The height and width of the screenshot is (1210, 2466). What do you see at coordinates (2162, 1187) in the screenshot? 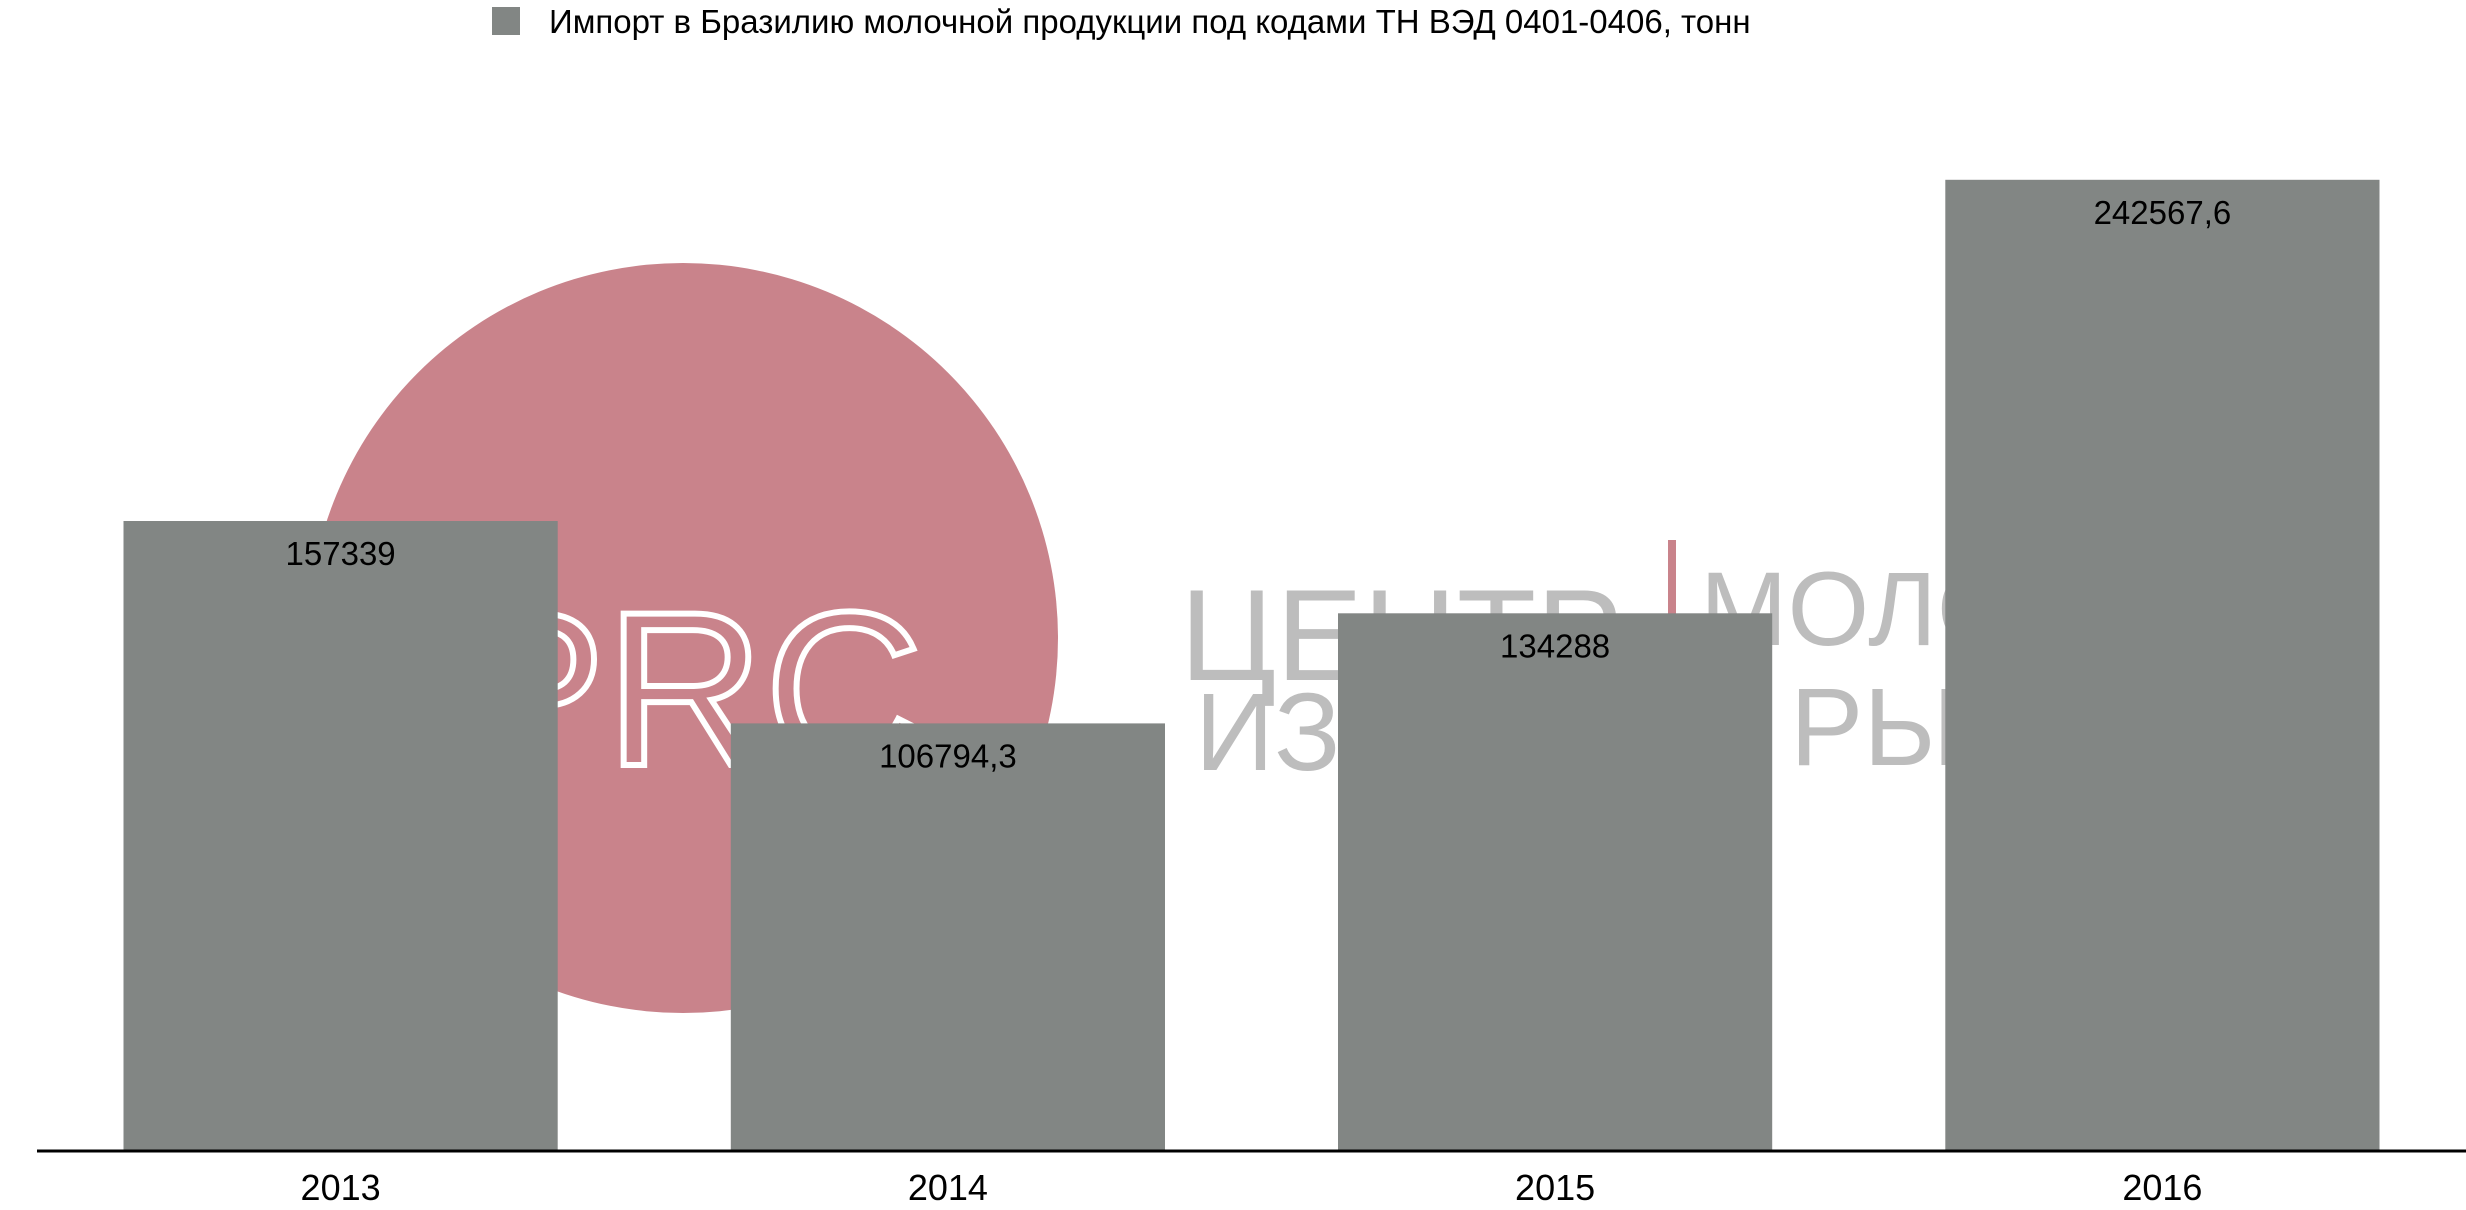
I see `x-tick-label-2016: 2016` at bounding box center [2162, 1187].